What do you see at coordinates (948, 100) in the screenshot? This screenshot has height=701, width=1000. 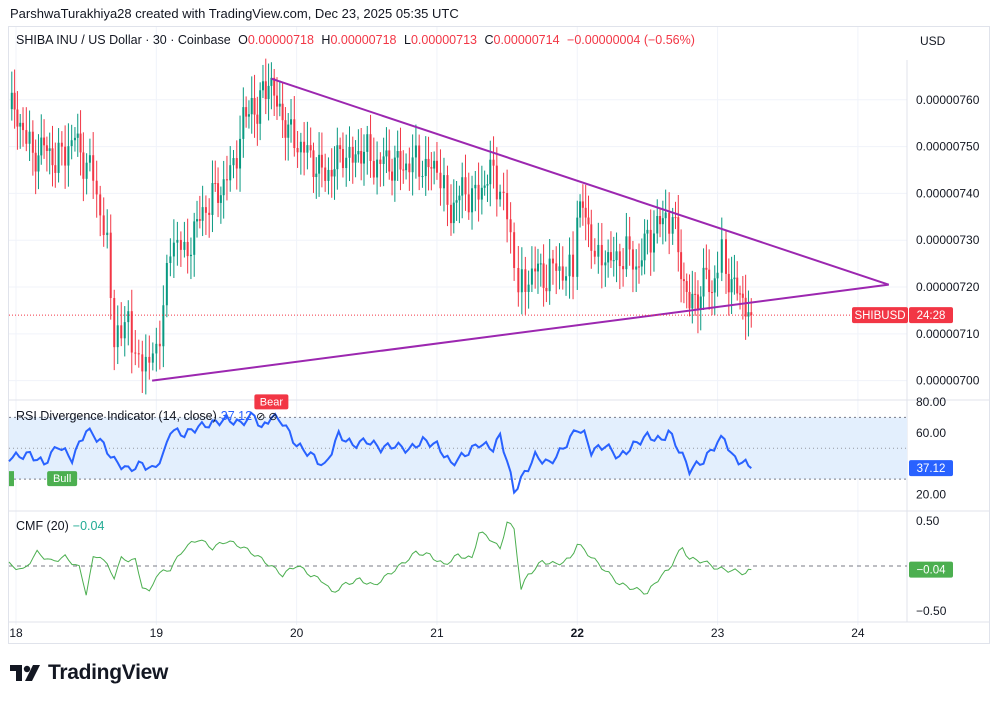 I see `price-axis-label: 0.00000760` at bounding box center [948, 100].